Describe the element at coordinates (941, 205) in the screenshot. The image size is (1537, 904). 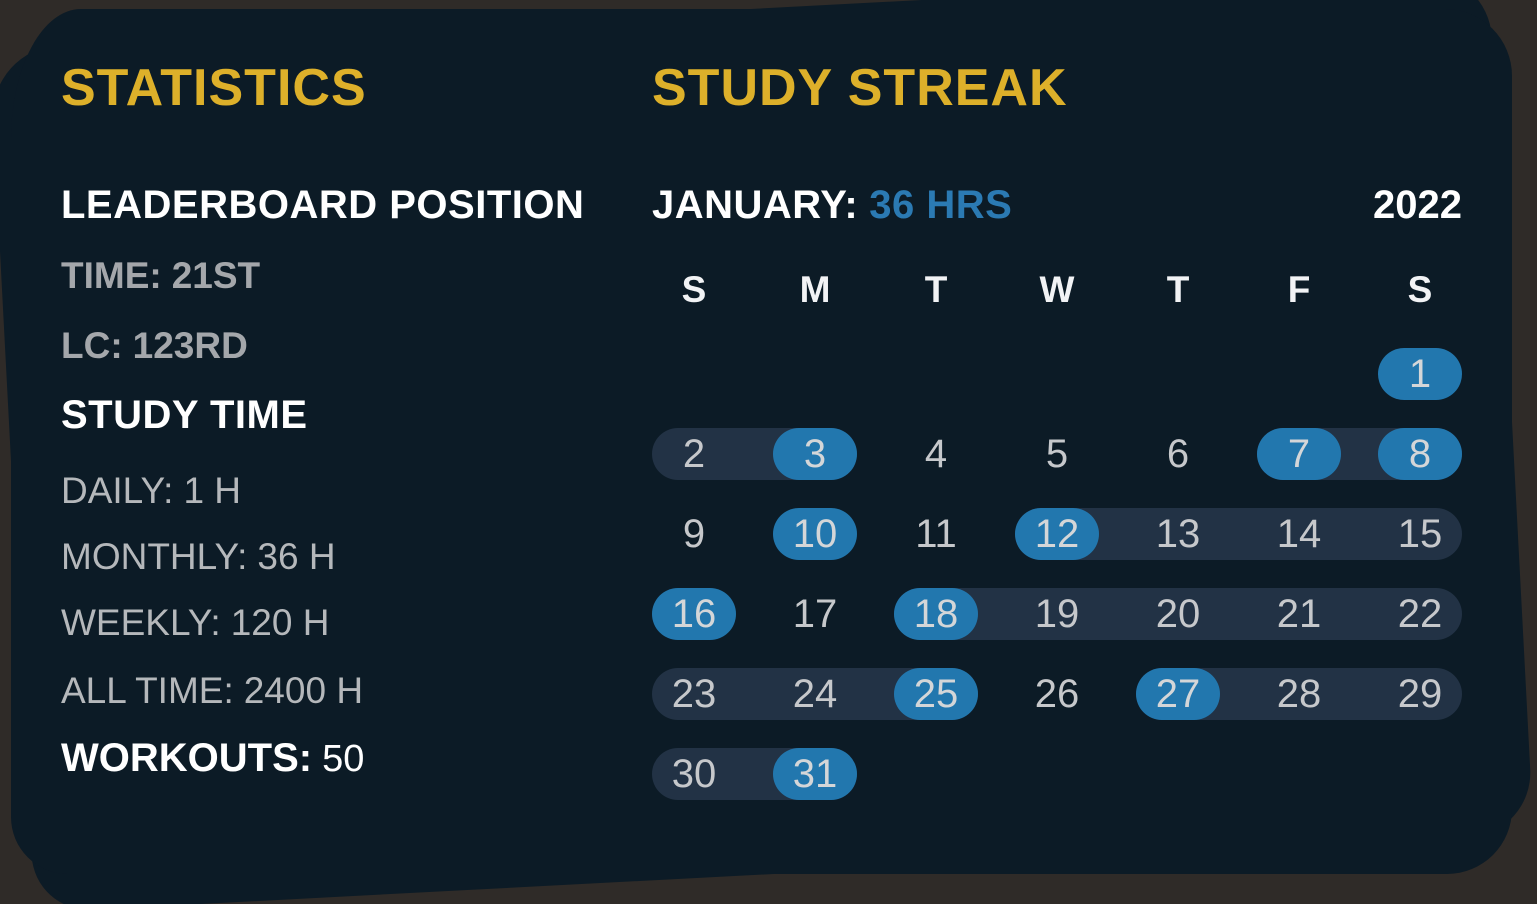
I see `month-hours-value: 36 HRS` at that location.